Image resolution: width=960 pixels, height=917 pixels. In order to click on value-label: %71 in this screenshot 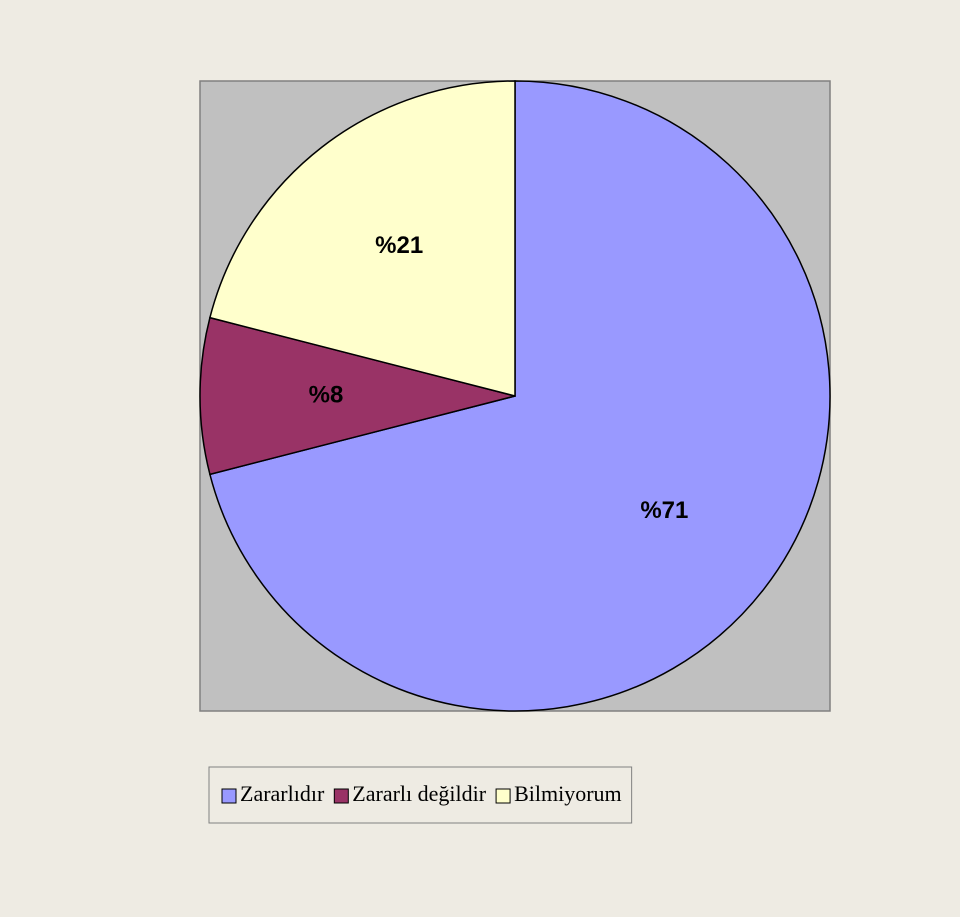, I will do `click(664, 510)`.